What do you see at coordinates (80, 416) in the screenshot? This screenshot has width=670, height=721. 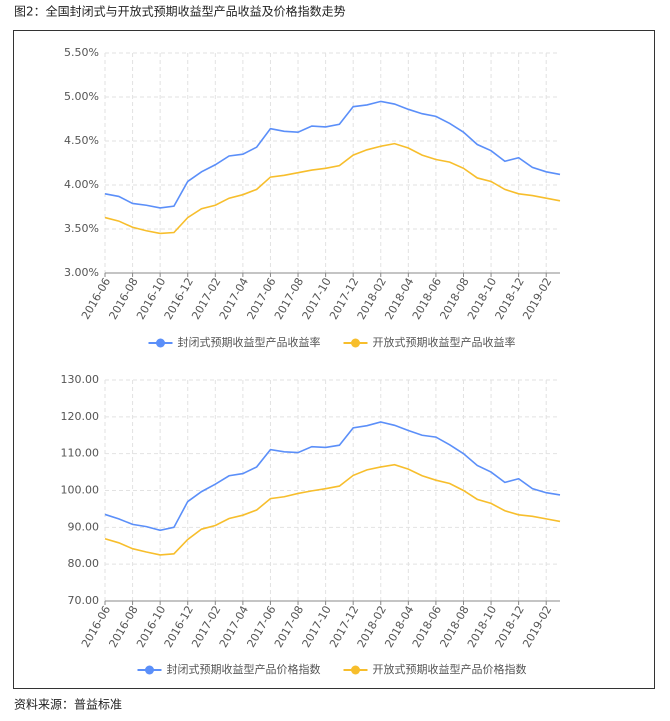 I see `y-tick-label: 120.00` at bounding box center [80, 416].